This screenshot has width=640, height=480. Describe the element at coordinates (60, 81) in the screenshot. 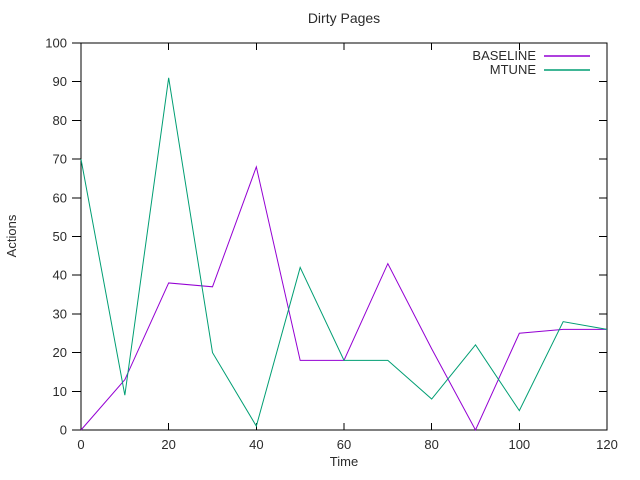

I see `y-tick-label: 90` at that location.